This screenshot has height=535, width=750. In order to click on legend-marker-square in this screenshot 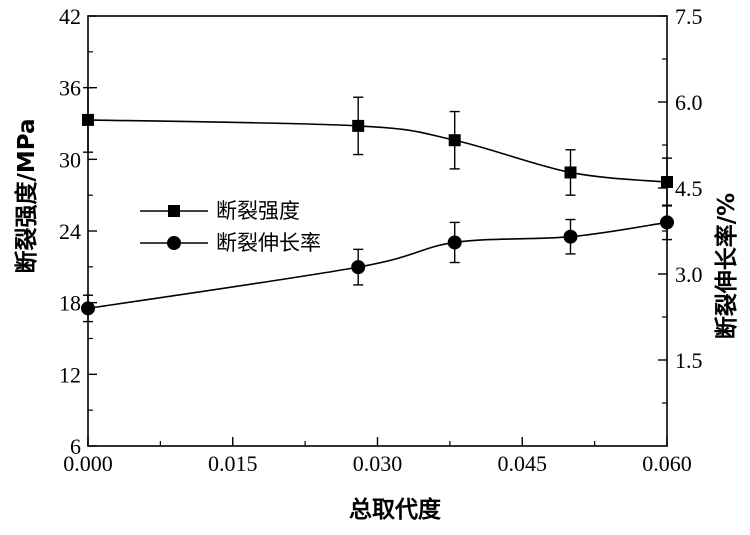, I will do `click(174, 211)`.